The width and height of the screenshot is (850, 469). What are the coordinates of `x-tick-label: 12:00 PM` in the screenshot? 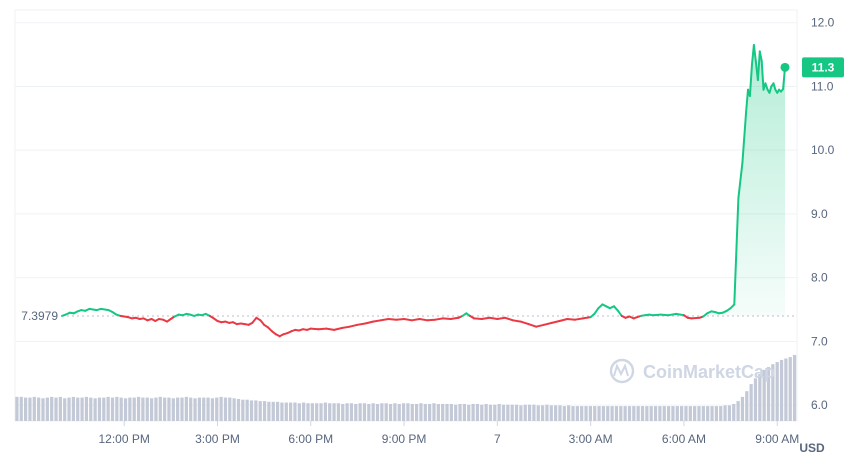 It's located at (124, 439).